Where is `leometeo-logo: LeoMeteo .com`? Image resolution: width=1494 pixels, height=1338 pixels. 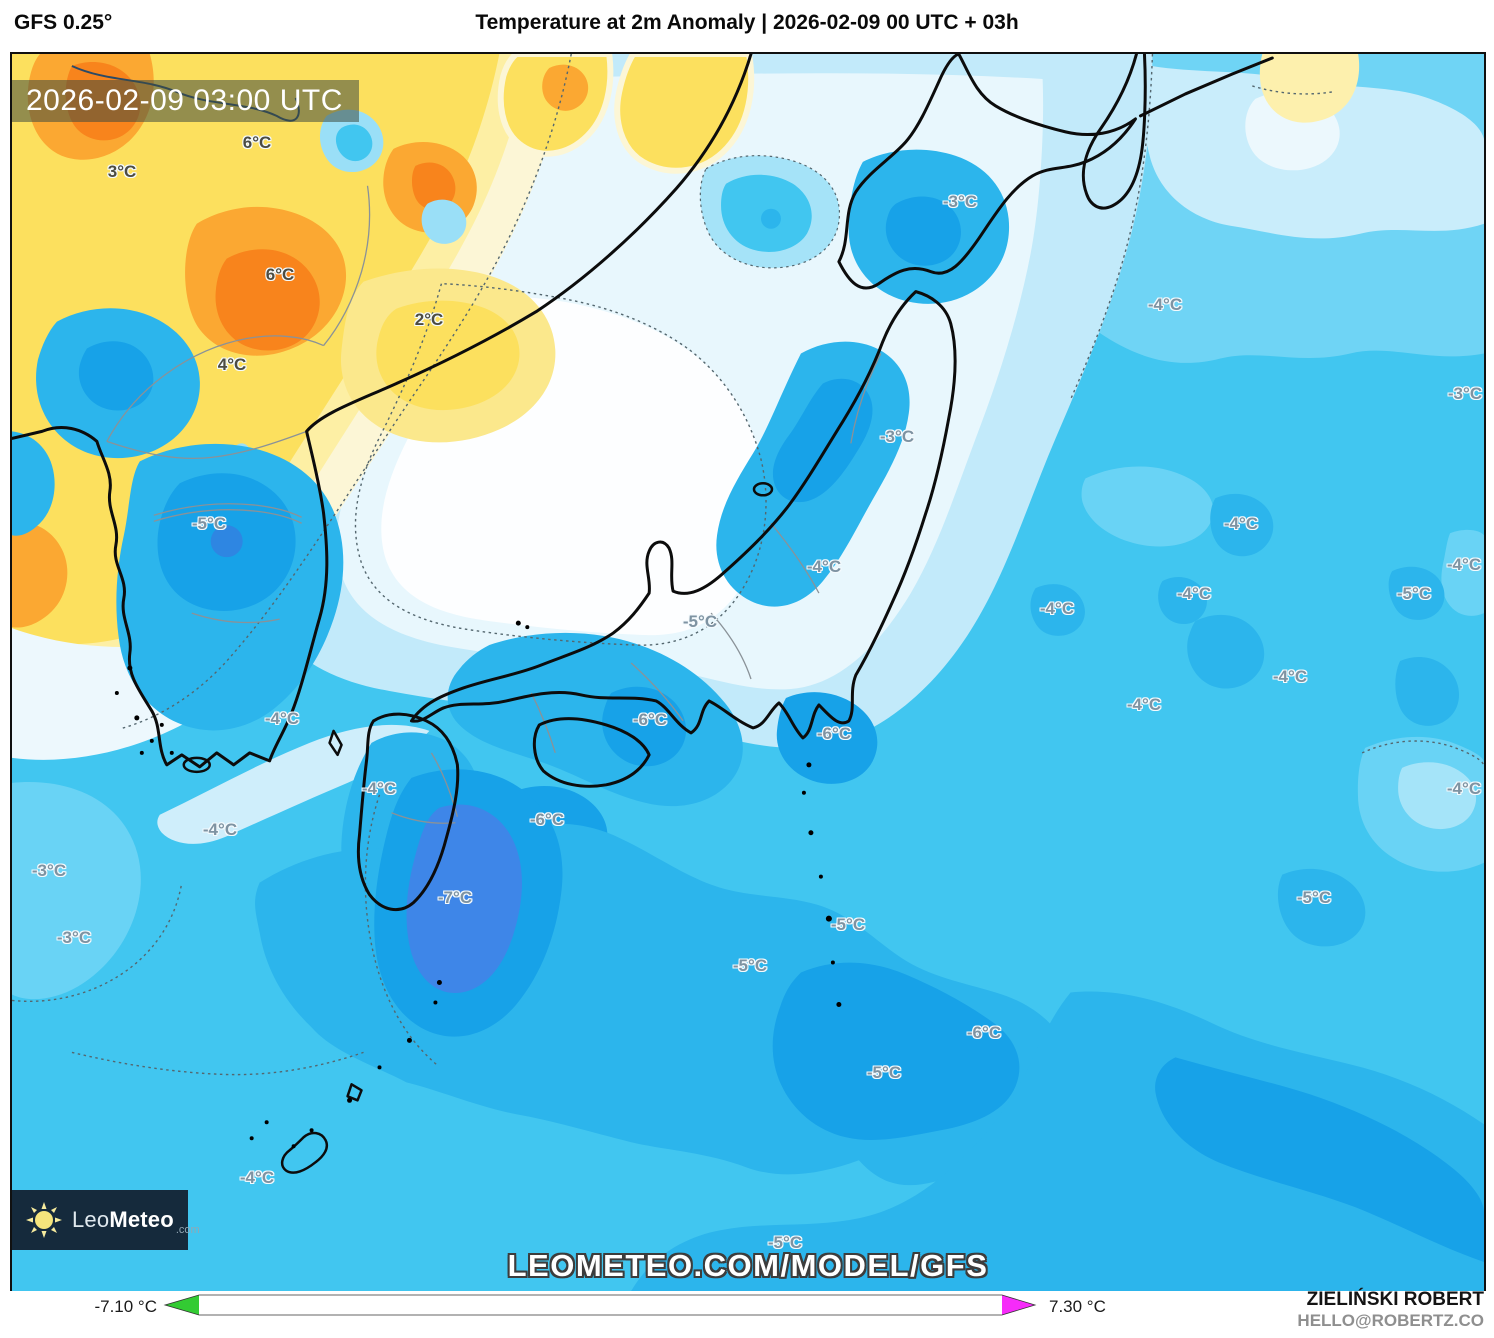 leometeo-logo: LeoMeteo .com is located at coordinates (106, 1220).